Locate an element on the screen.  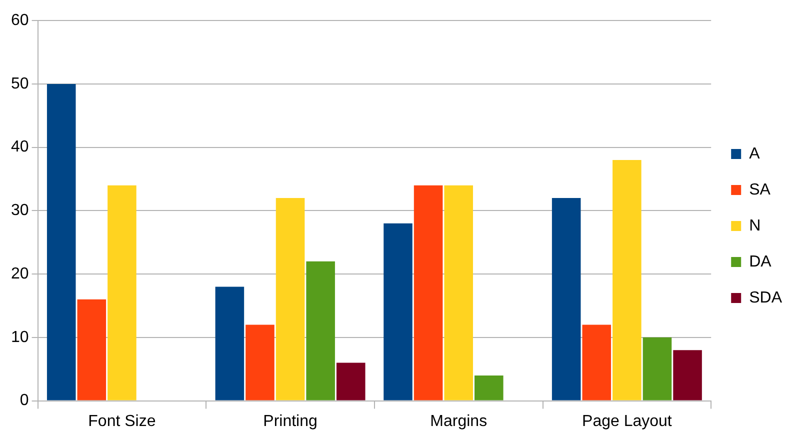
y-tick-label: 50 is located at coordinates (20, 83).